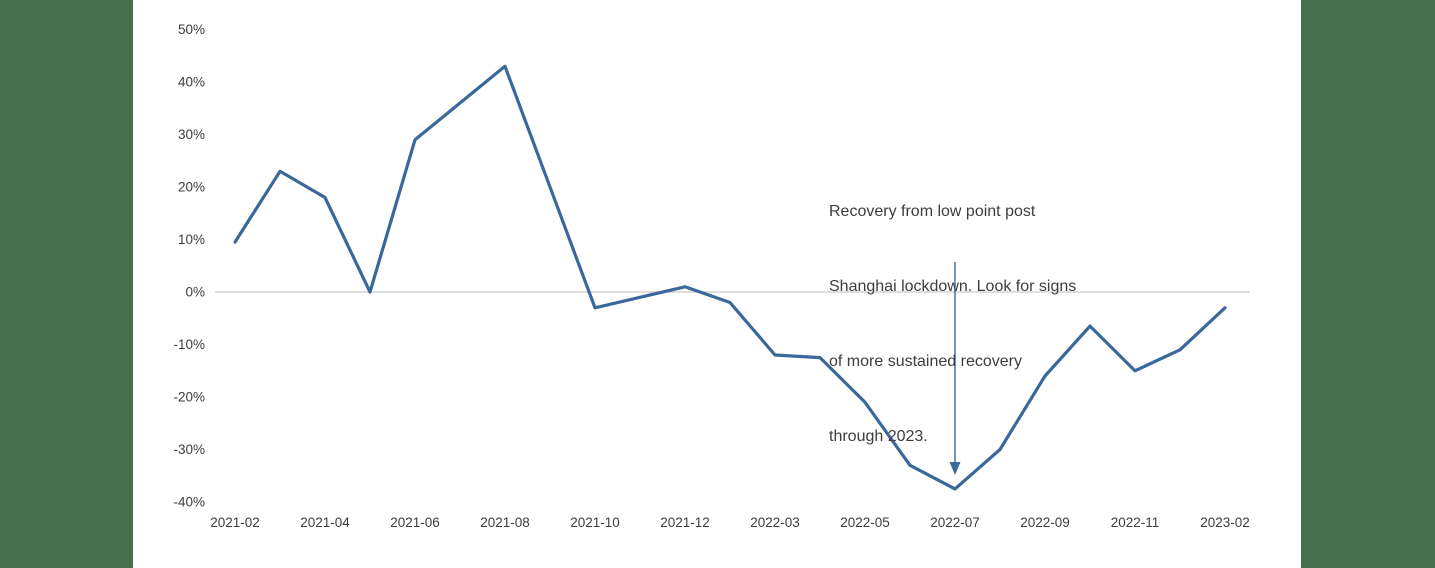  Describe the element at coordinates (953, 286) in the screenshot. I see `annotation-line-2: Shanghai lockdown. Look for signs` at that location.